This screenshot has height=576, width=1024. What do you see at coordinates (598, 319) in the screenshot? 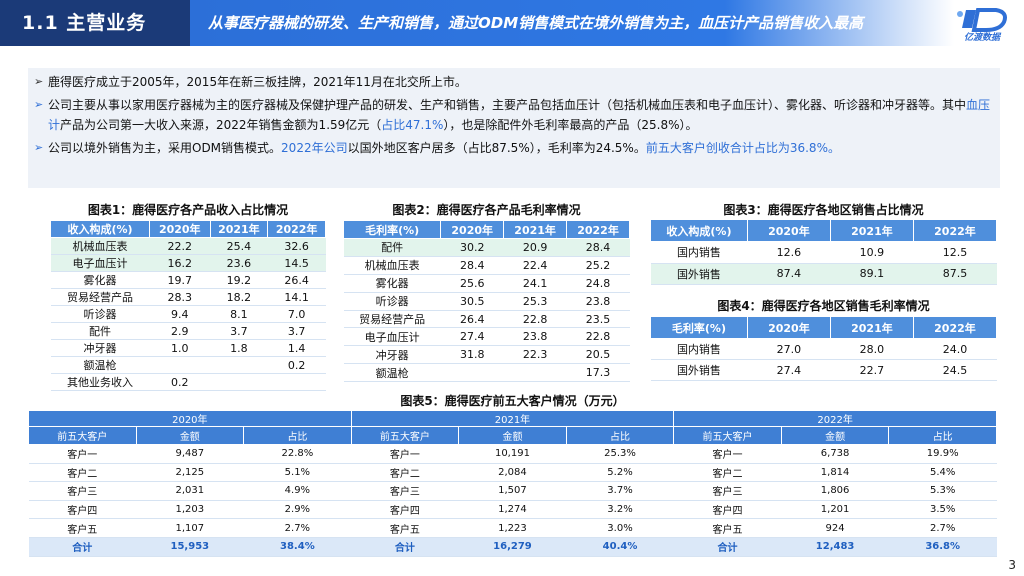
I see `table-cell: 23.5` at bounding box center [598, 319].